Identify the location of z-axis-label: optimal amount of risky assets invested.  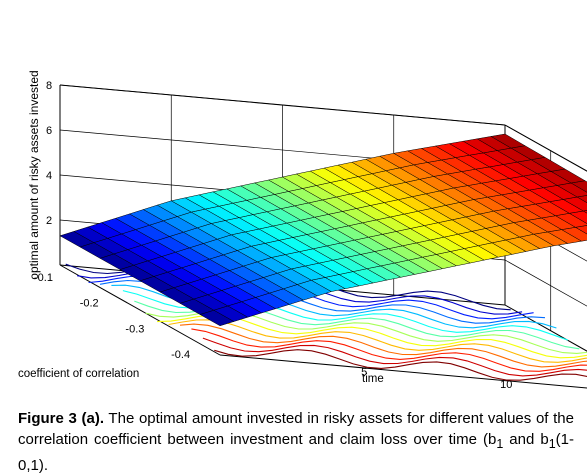
(34, 174).